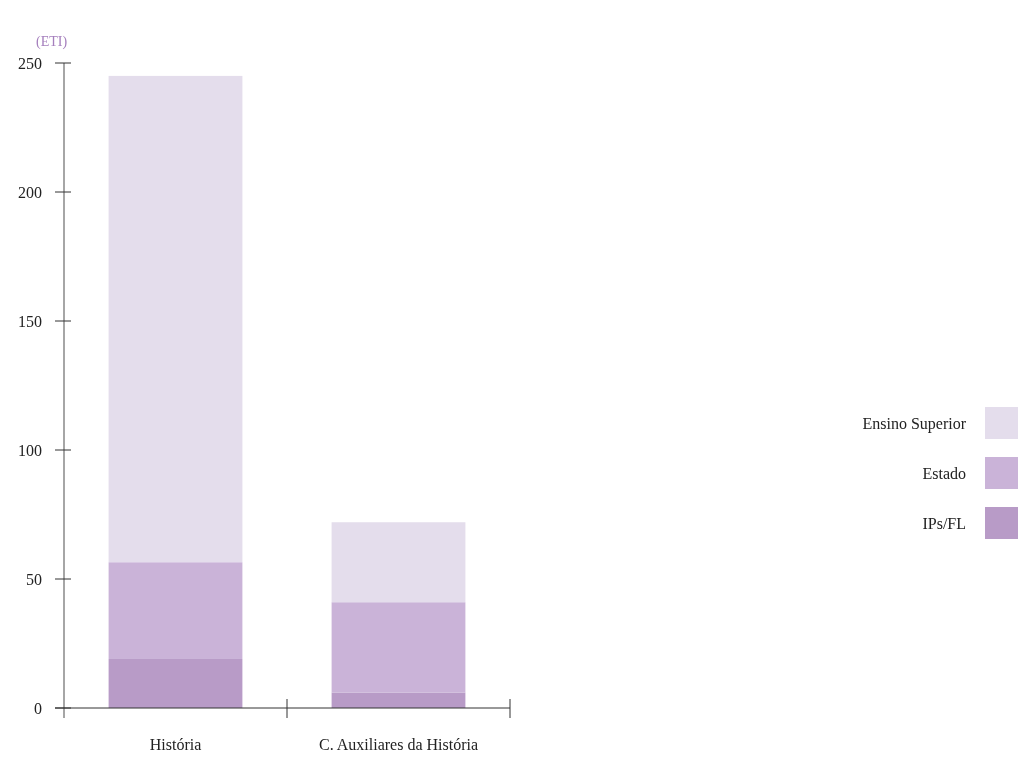 The height and width of the screenshot is (761, 1018). Describe the element at coordinates (944, 473) in the screenshot. I see `legend-label: Estado` at that location.